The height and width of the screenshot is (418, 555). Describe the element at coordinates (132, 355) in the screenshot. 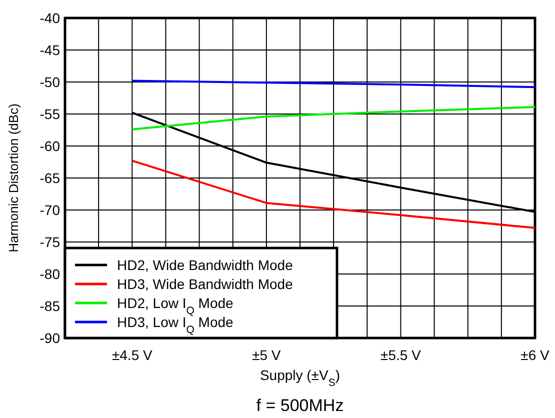

I see `x-tick-label: ±4.5 V` at that location.